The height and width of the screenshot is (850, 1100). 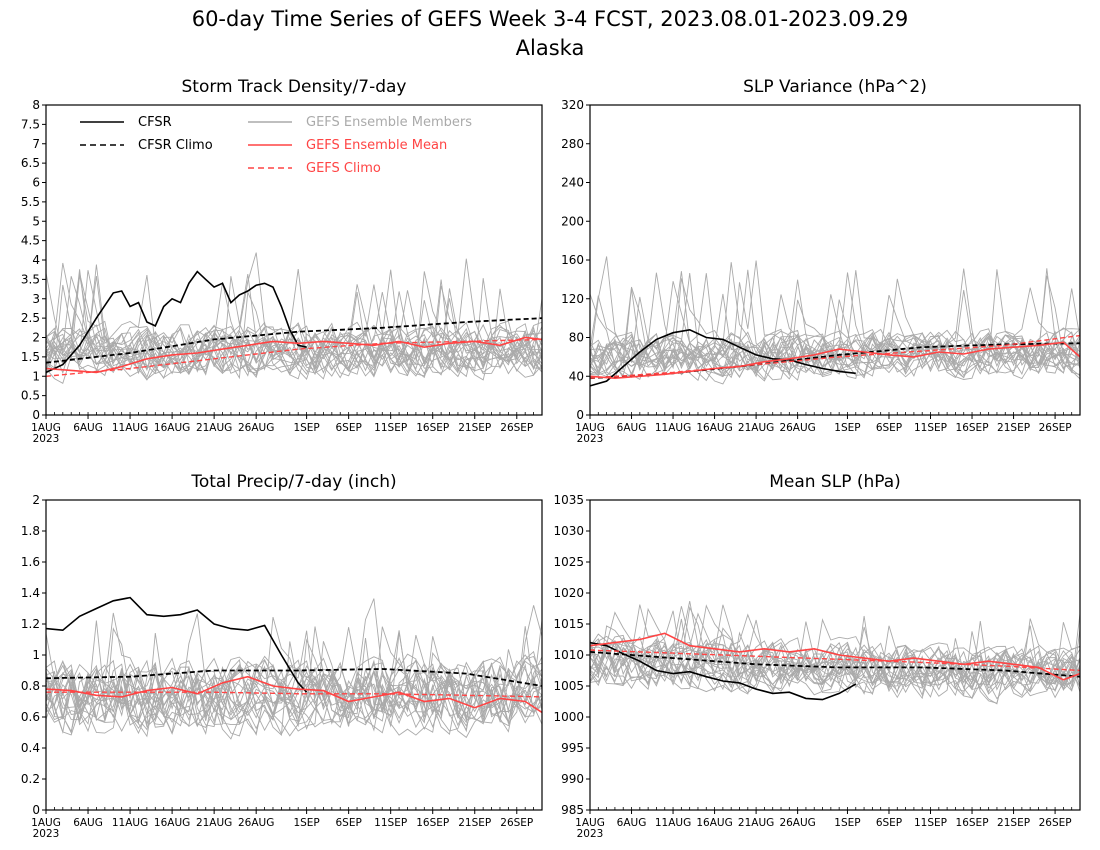 What do you see at coordinates (36, 144) in the screenshot?
I see `y-tick-label: 7` at bounding box center [36, 144].